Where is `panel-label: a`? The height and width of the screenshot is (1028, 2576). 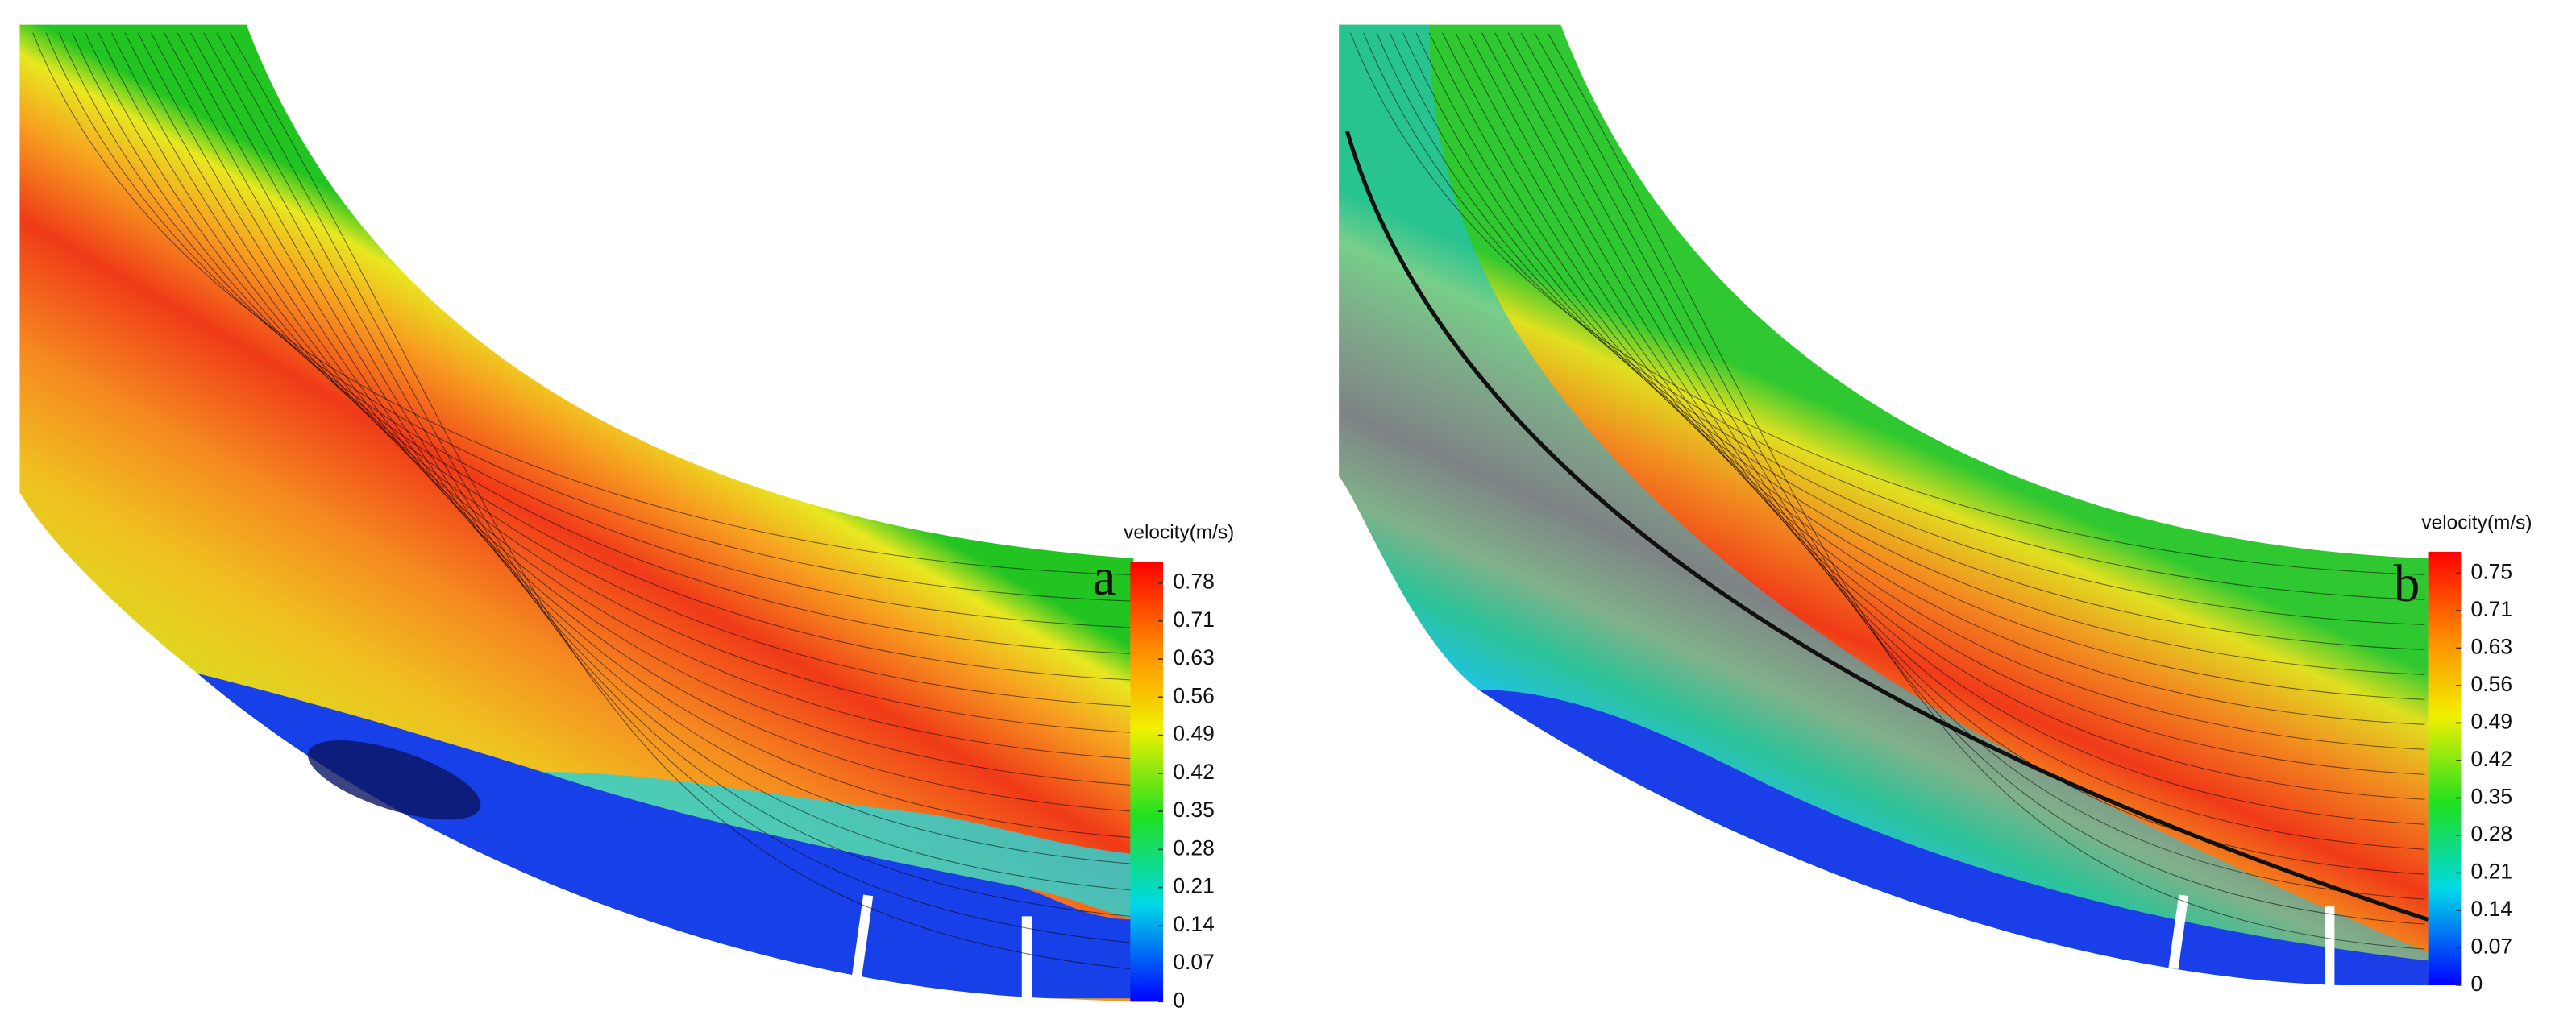 panel-label: a is located at coordinates (1104, 578).